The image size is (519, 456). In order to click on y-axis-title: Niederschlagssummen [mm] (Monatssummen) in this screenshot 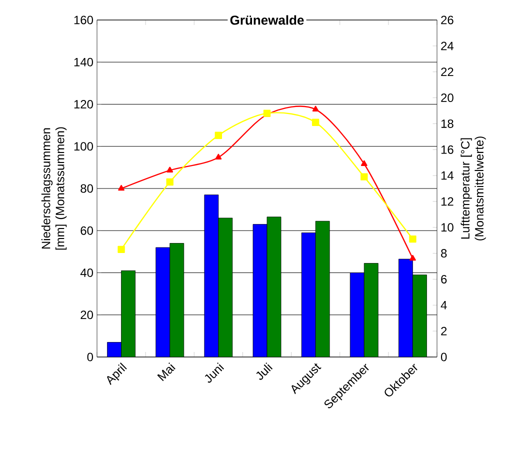, I will do `click(54, 188)`.